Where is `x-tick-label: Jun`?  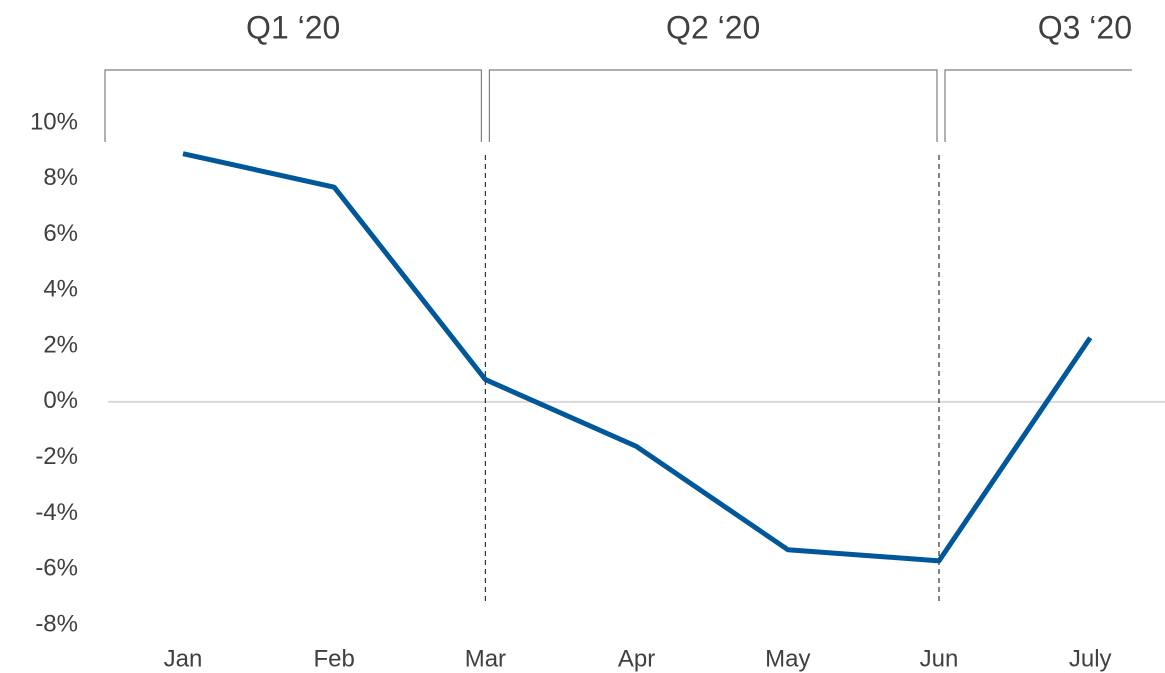 x-tick-label: Jun is located at coordinates (939, 658).